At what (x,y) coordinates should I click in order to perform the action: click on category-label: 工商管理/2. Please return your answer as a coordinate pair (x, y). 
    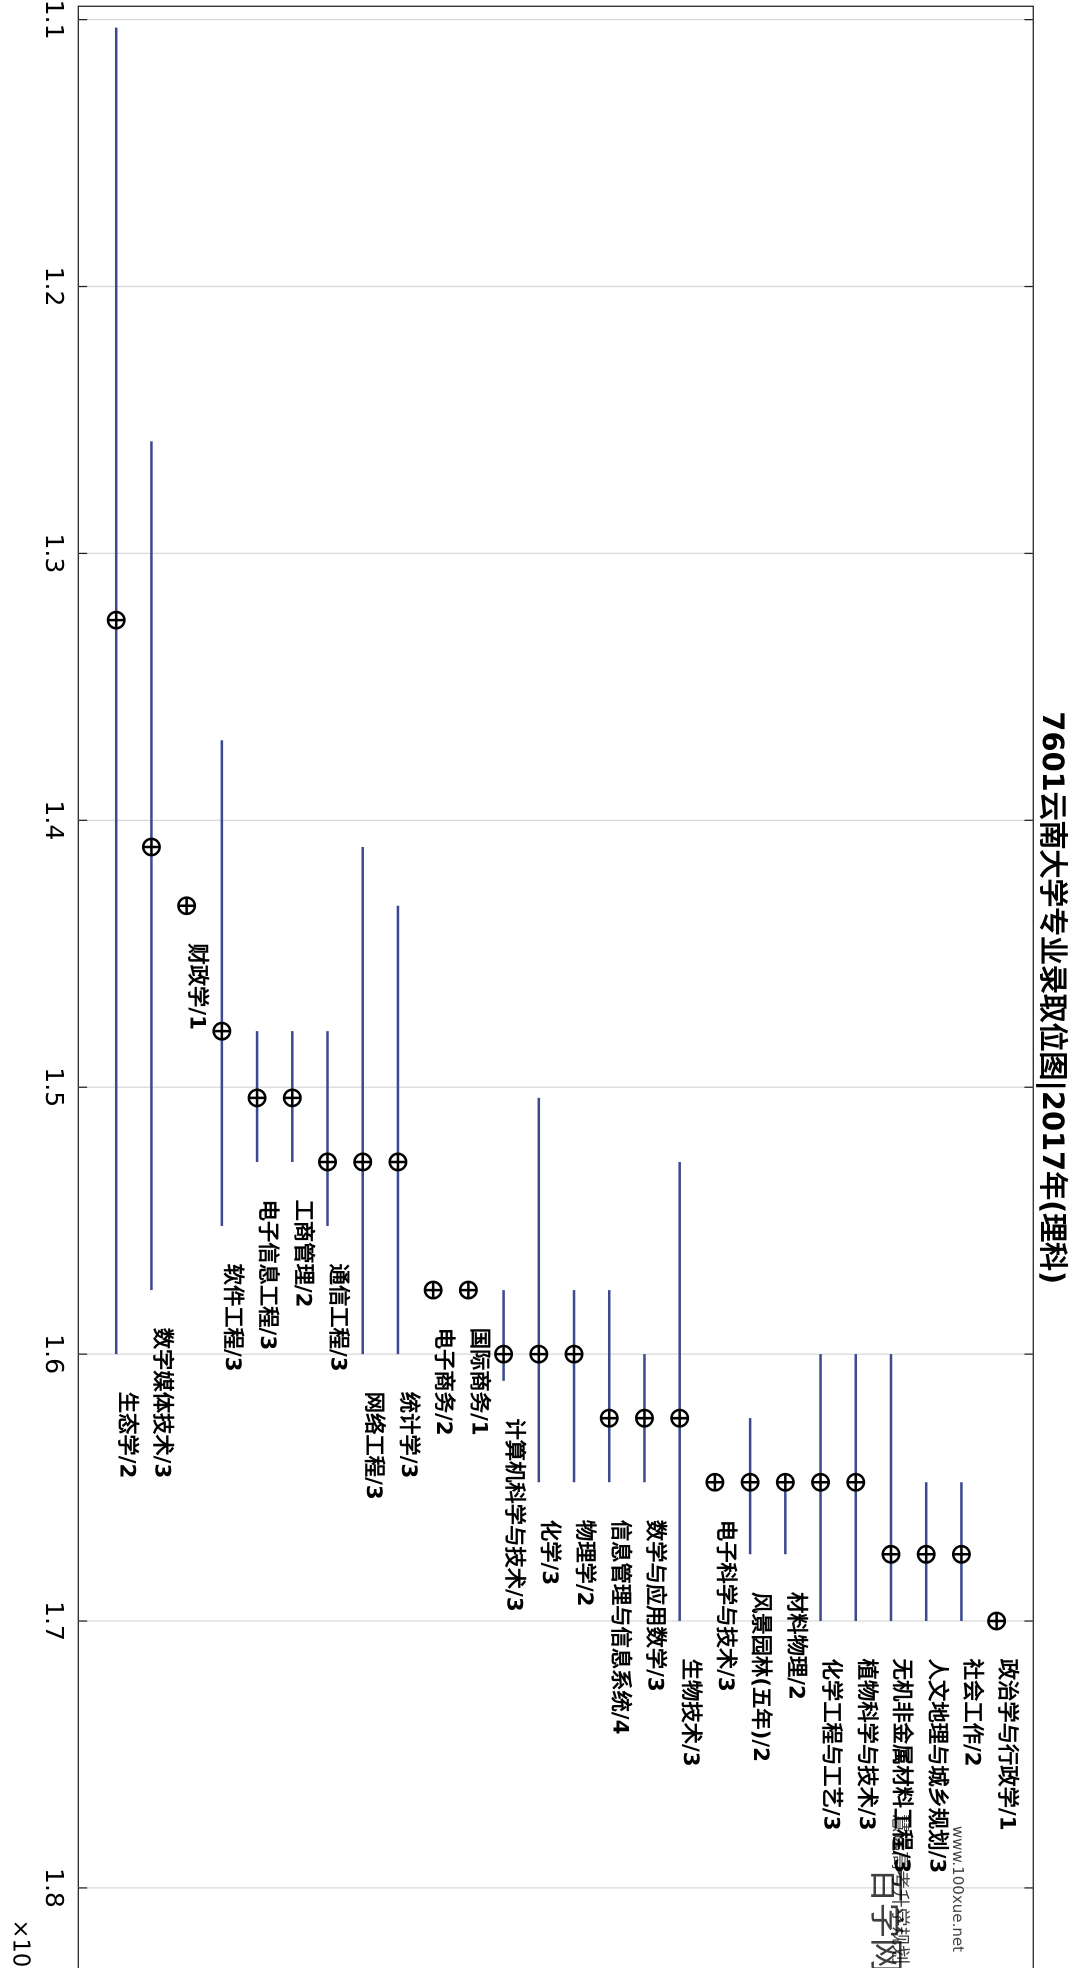
    Looking at the image, I should click on (303, 1254).